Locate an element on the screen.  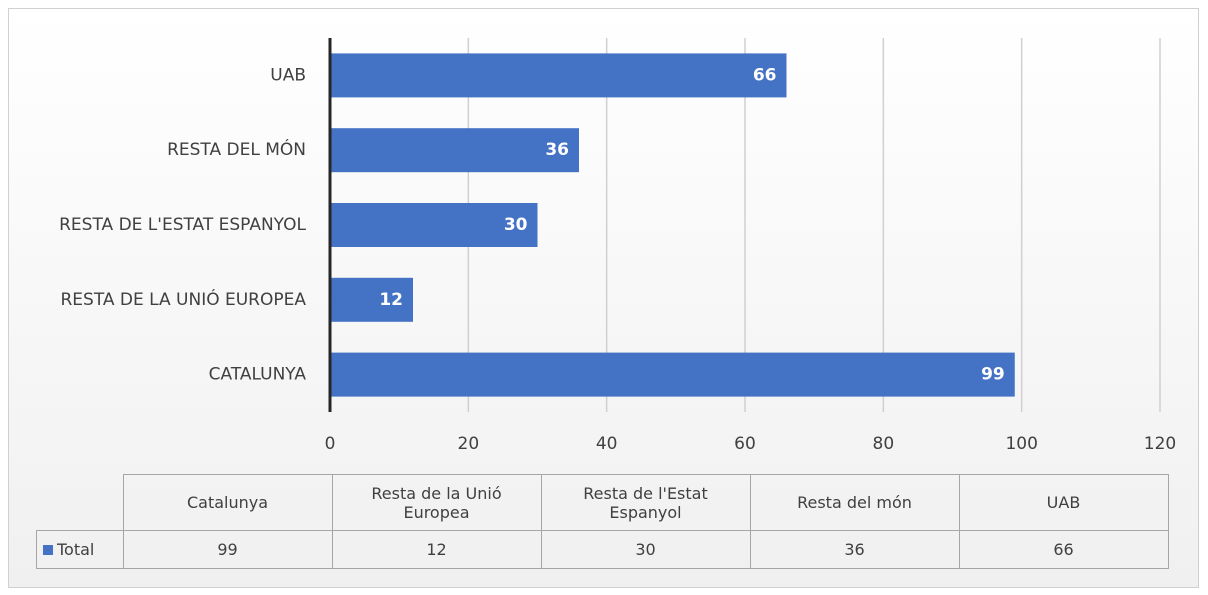
x-tick-label: 0 is located at coordinates (330, 444).